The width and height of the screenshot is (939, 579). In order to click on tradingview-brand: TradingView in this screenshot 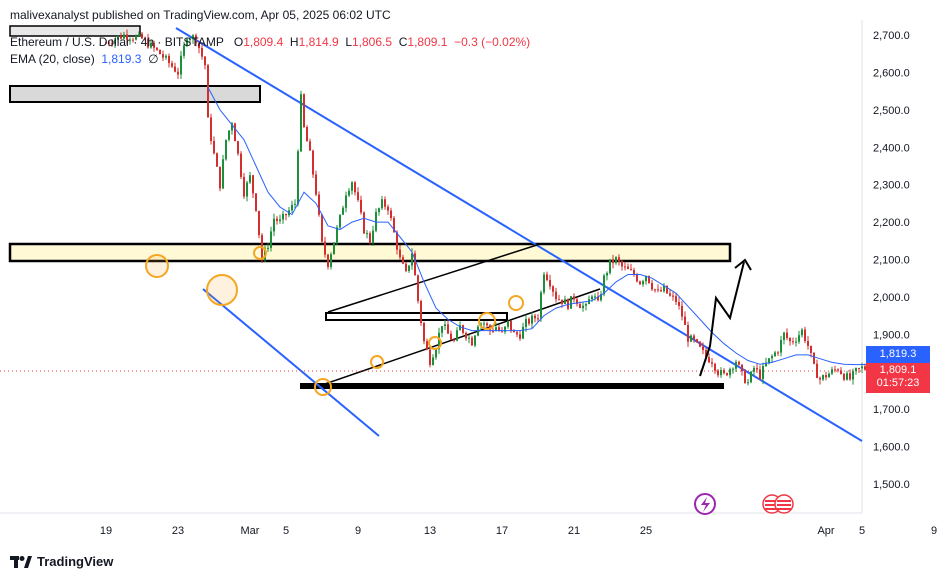, I will do `click(61, 561)`.